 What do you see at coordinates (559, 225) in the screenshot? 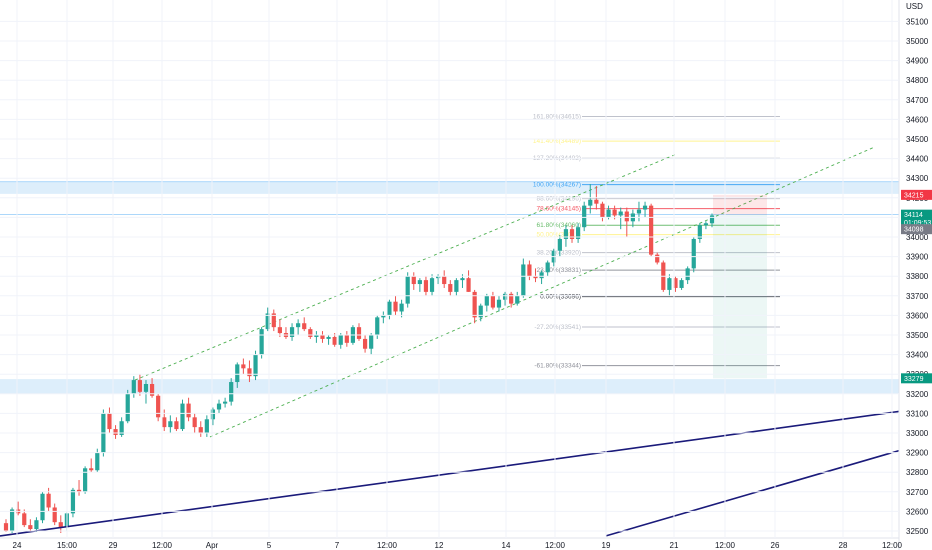
I see `fib-level-label: 61.80%(34060)` at bounding box center [559, 225].